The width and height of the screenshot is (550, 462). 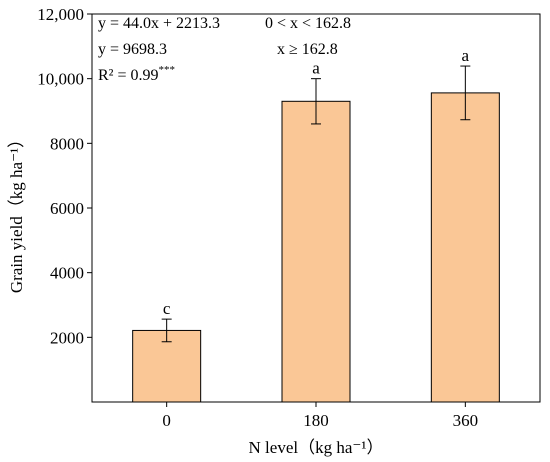 I want to click on equation-line2-condition: x ≥ 162.8, so click(x=307, y=49).